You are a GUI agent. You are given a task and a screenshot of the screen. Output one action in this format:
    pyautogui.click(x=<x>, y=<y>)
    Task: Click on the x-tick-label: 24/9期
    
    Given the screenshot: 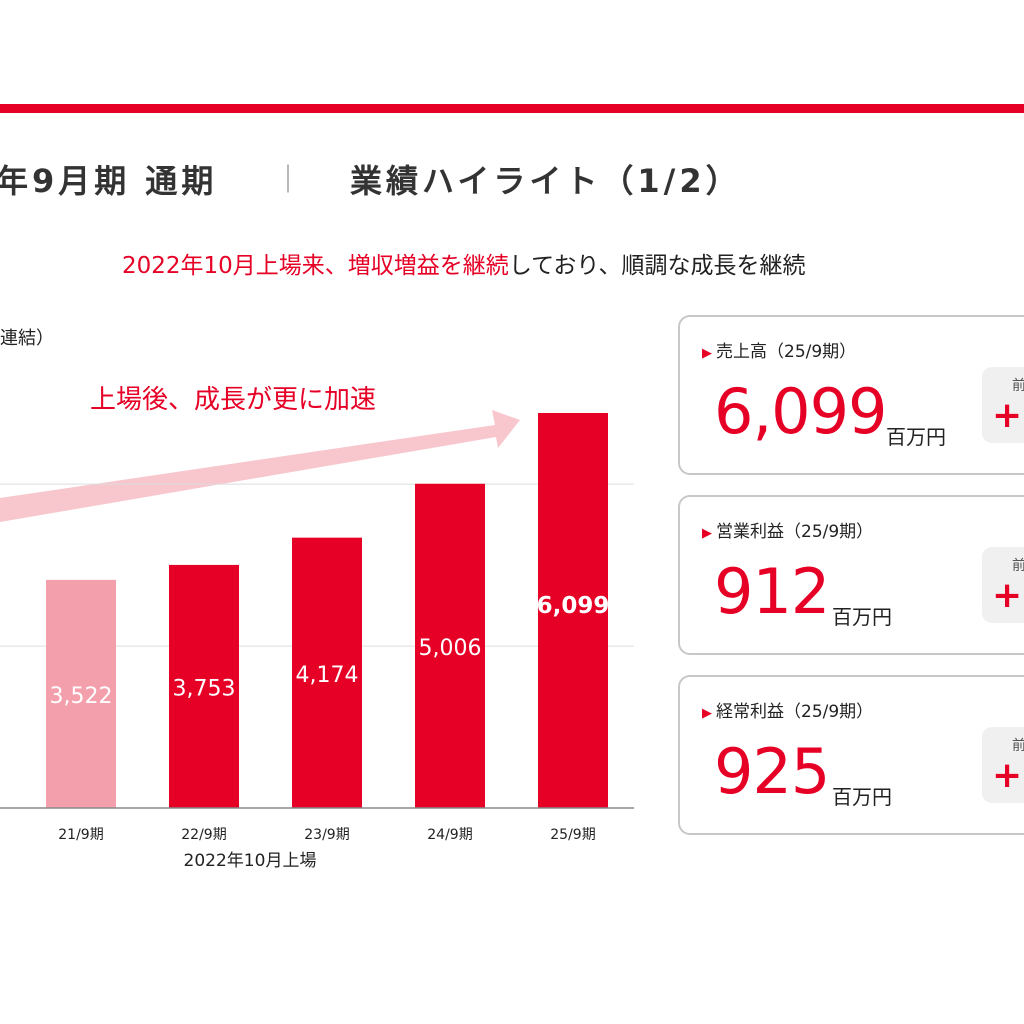 What is the action you would take?
    pyautogui.click(x=449, y=835)
    